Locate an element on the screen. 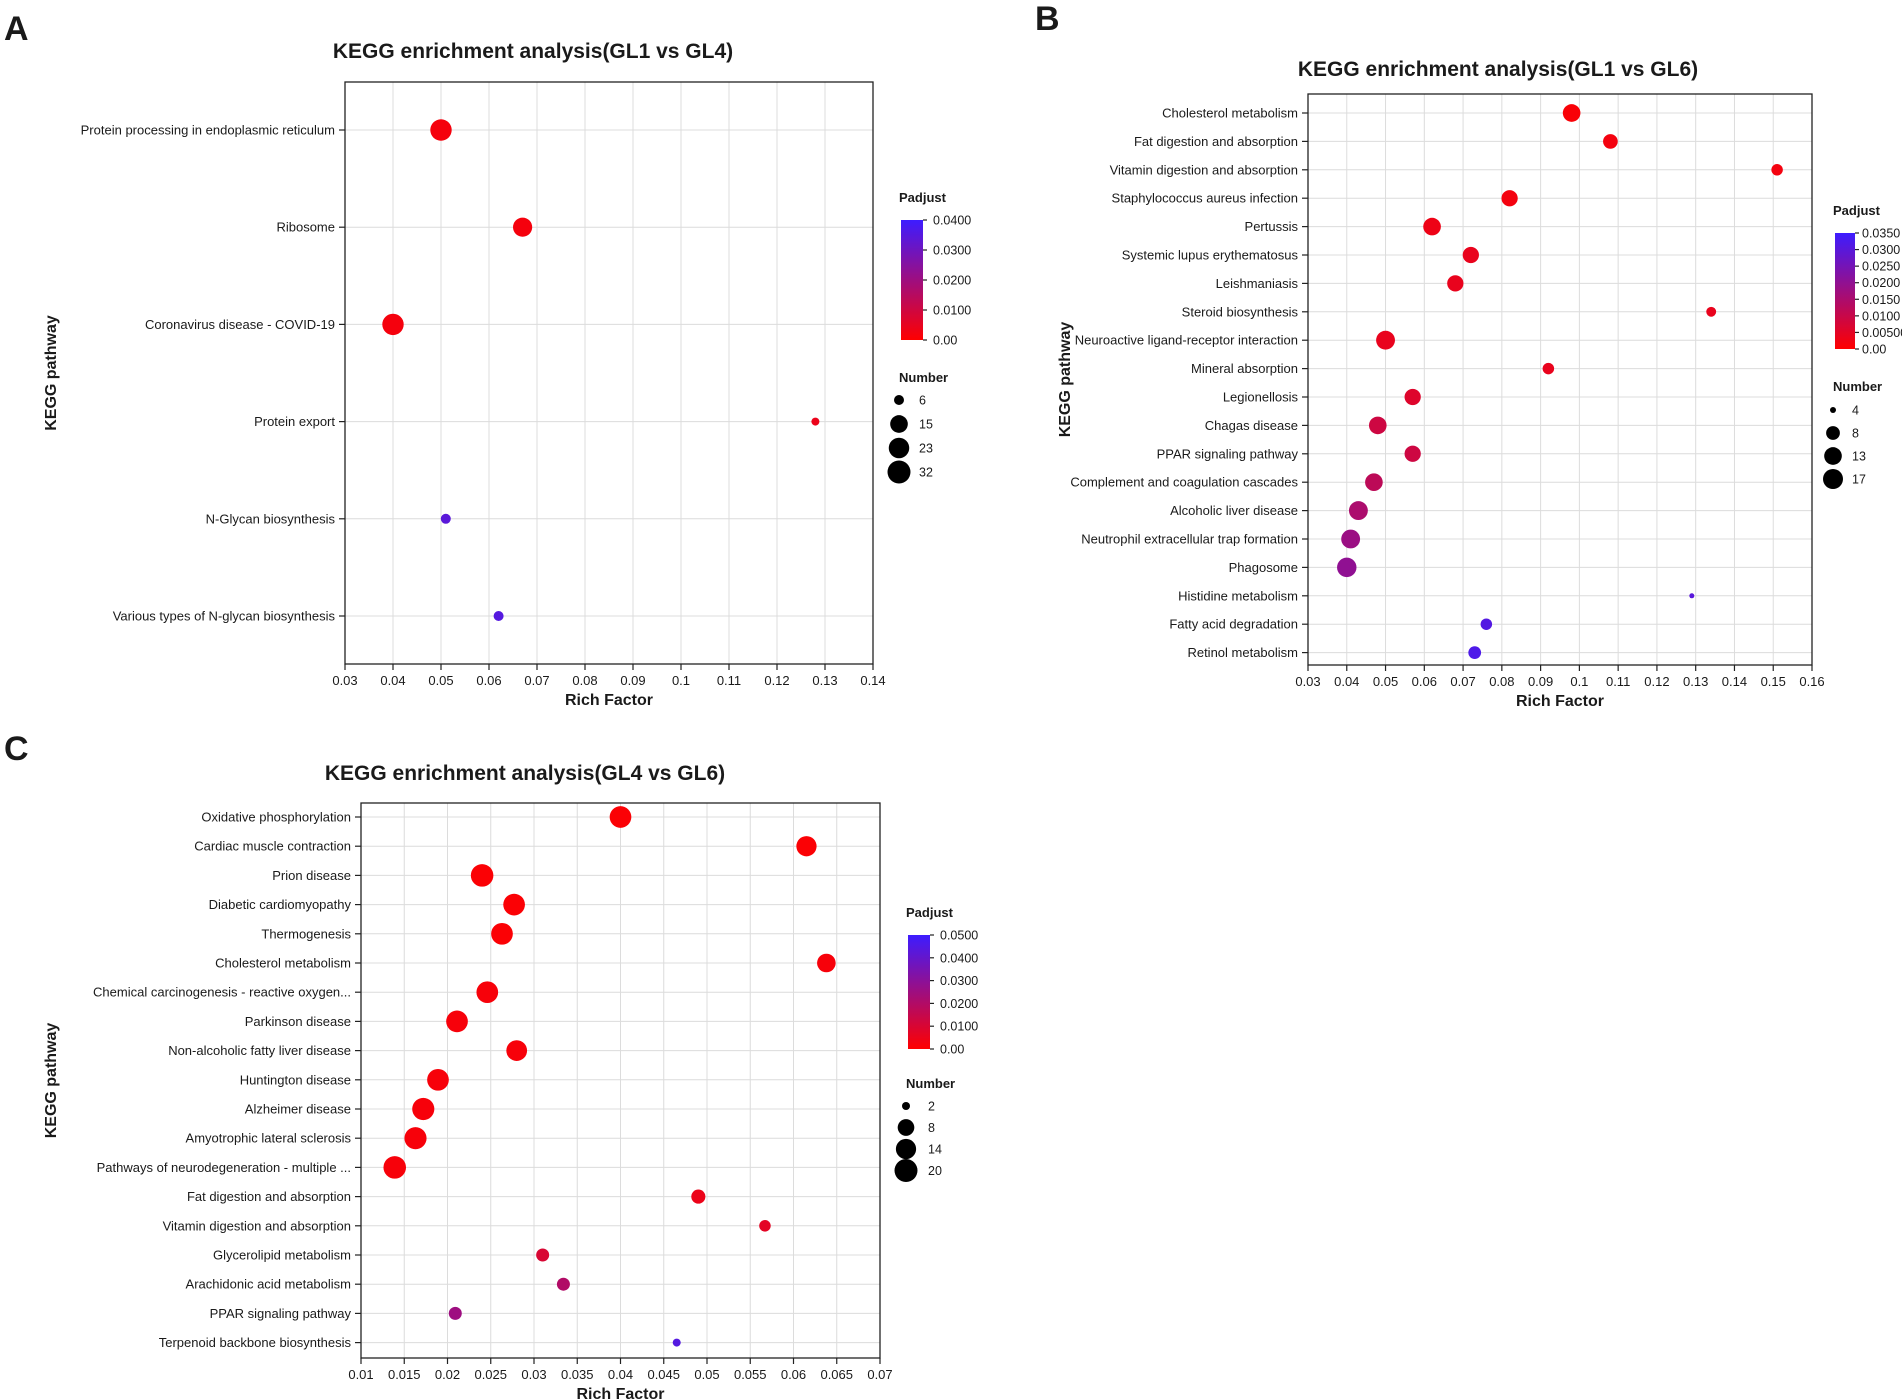 This screenshot has width=1902, height=1399. pathway-label: Complement and coagulation cascades is located at coordinates (1184, 482).